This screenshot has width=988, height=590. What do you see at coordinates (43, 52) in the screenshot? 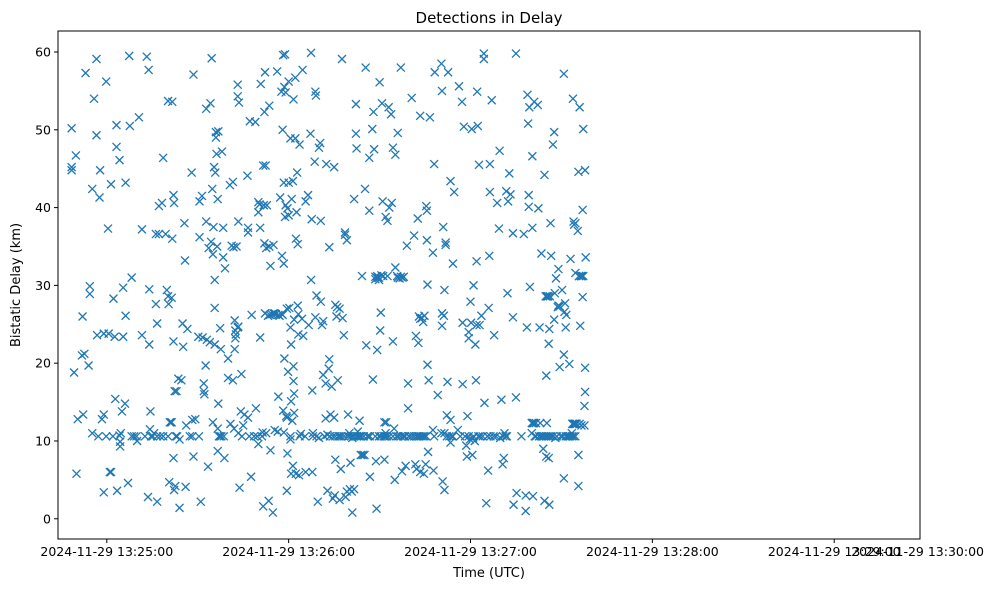
I see `y-tick-label-6: 60` at bounding box center [43, 52].